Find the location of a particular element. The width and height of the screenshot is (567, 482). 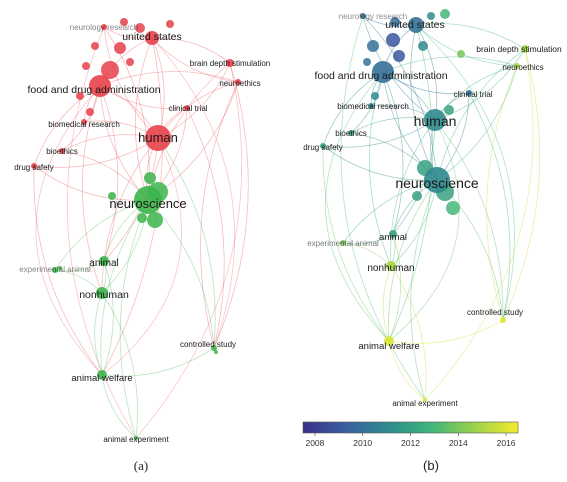

year-colorbar: 2008 2010 2012 2014 2016 is located at coordinates (410, 434).